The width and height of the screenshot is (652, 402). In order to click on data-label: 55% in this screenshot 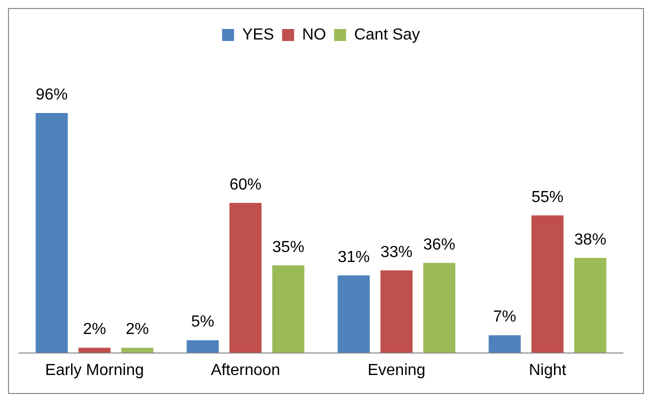, I will do `click(547, 197)`.